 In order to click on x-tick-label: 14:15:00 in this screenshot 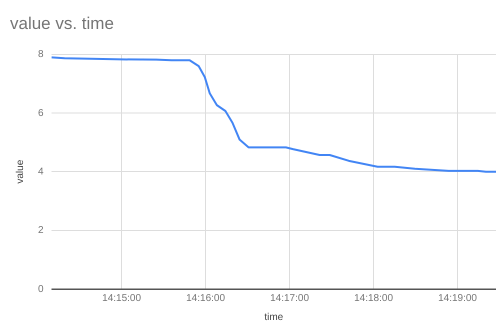, I will do `click(122, 298)`.